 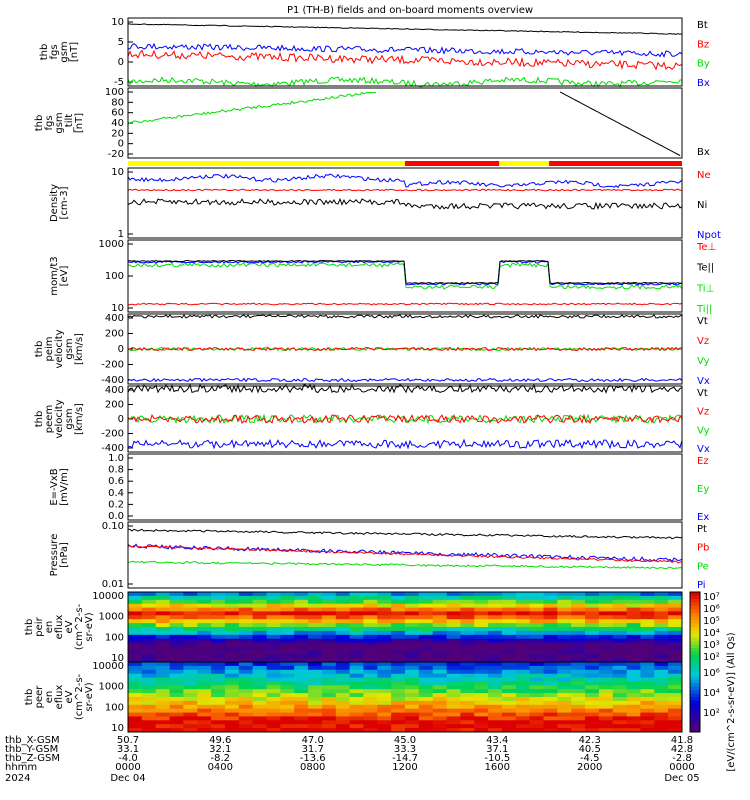 I want to click on y-tick-label: 60, so click(x=117, y=113).